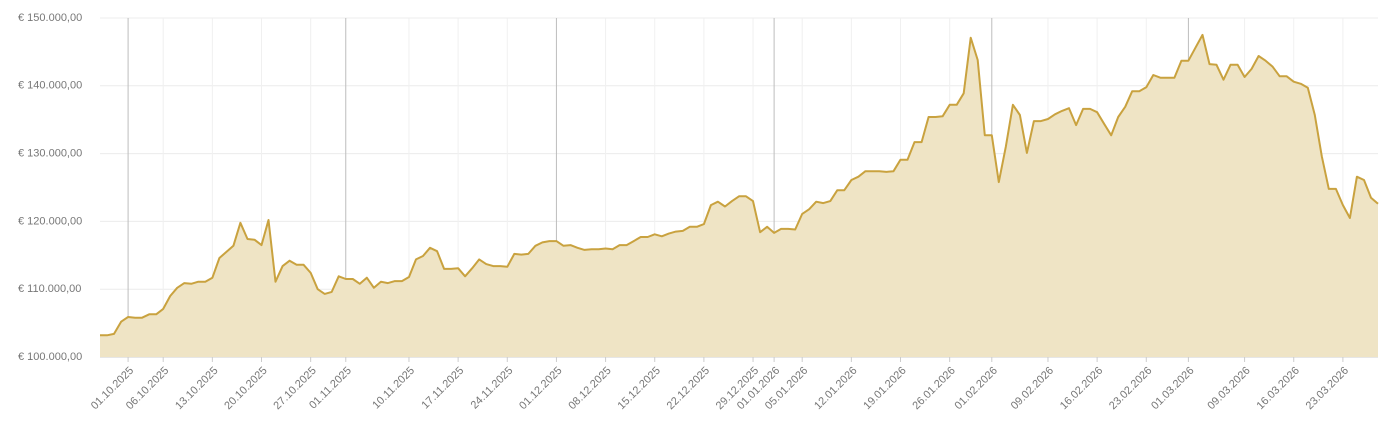 The width and height of the screenshot is (1391, 434). Describe the element at coordinates (492, 388) in the screenshot. I see `x-tick-label: 24.11.2025` at that location.